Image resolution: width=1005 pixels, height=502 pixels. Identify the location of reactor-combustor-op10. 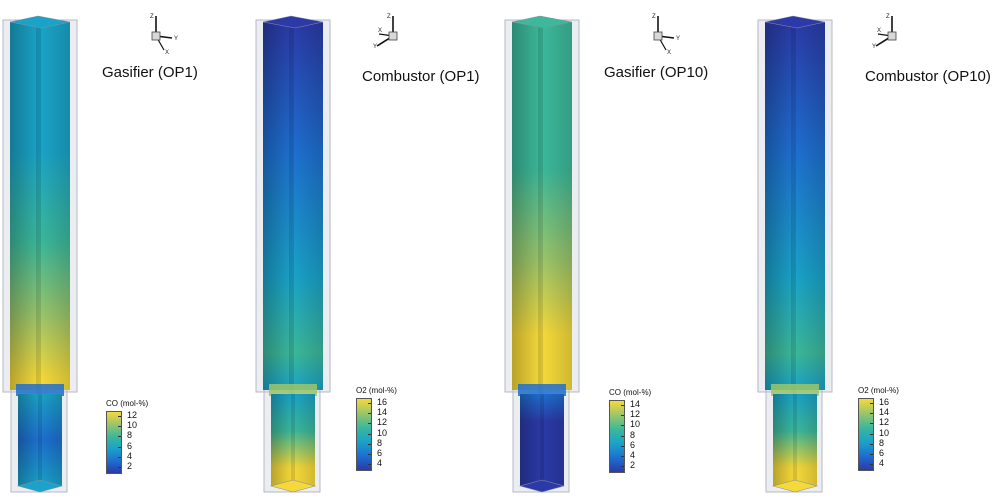
(795, 254).